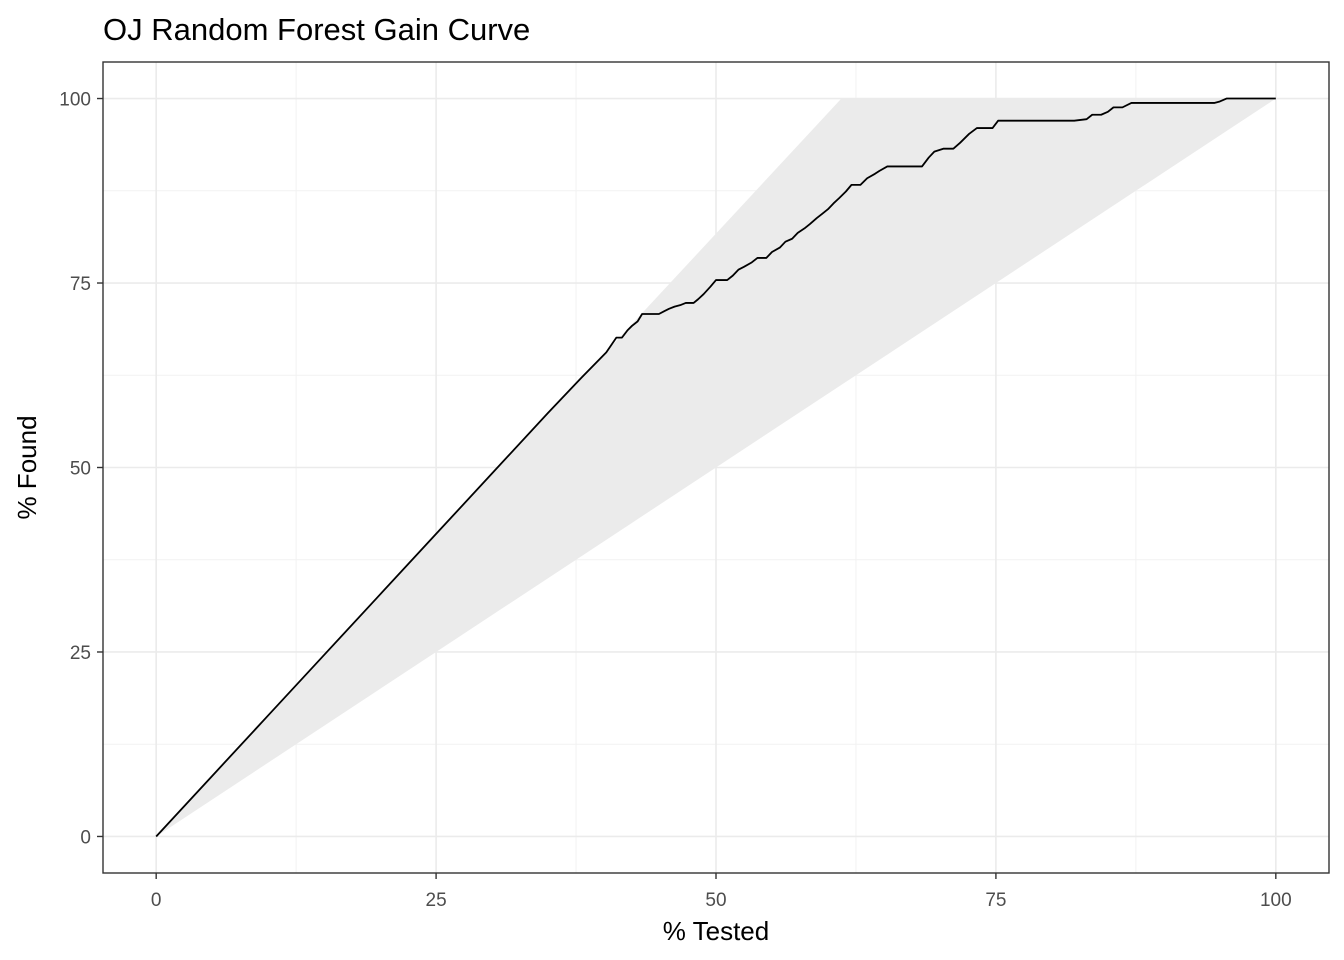 This screenshot has height=960, width=1344. I want to click on y-tick-label: 25, so click(80, 653).